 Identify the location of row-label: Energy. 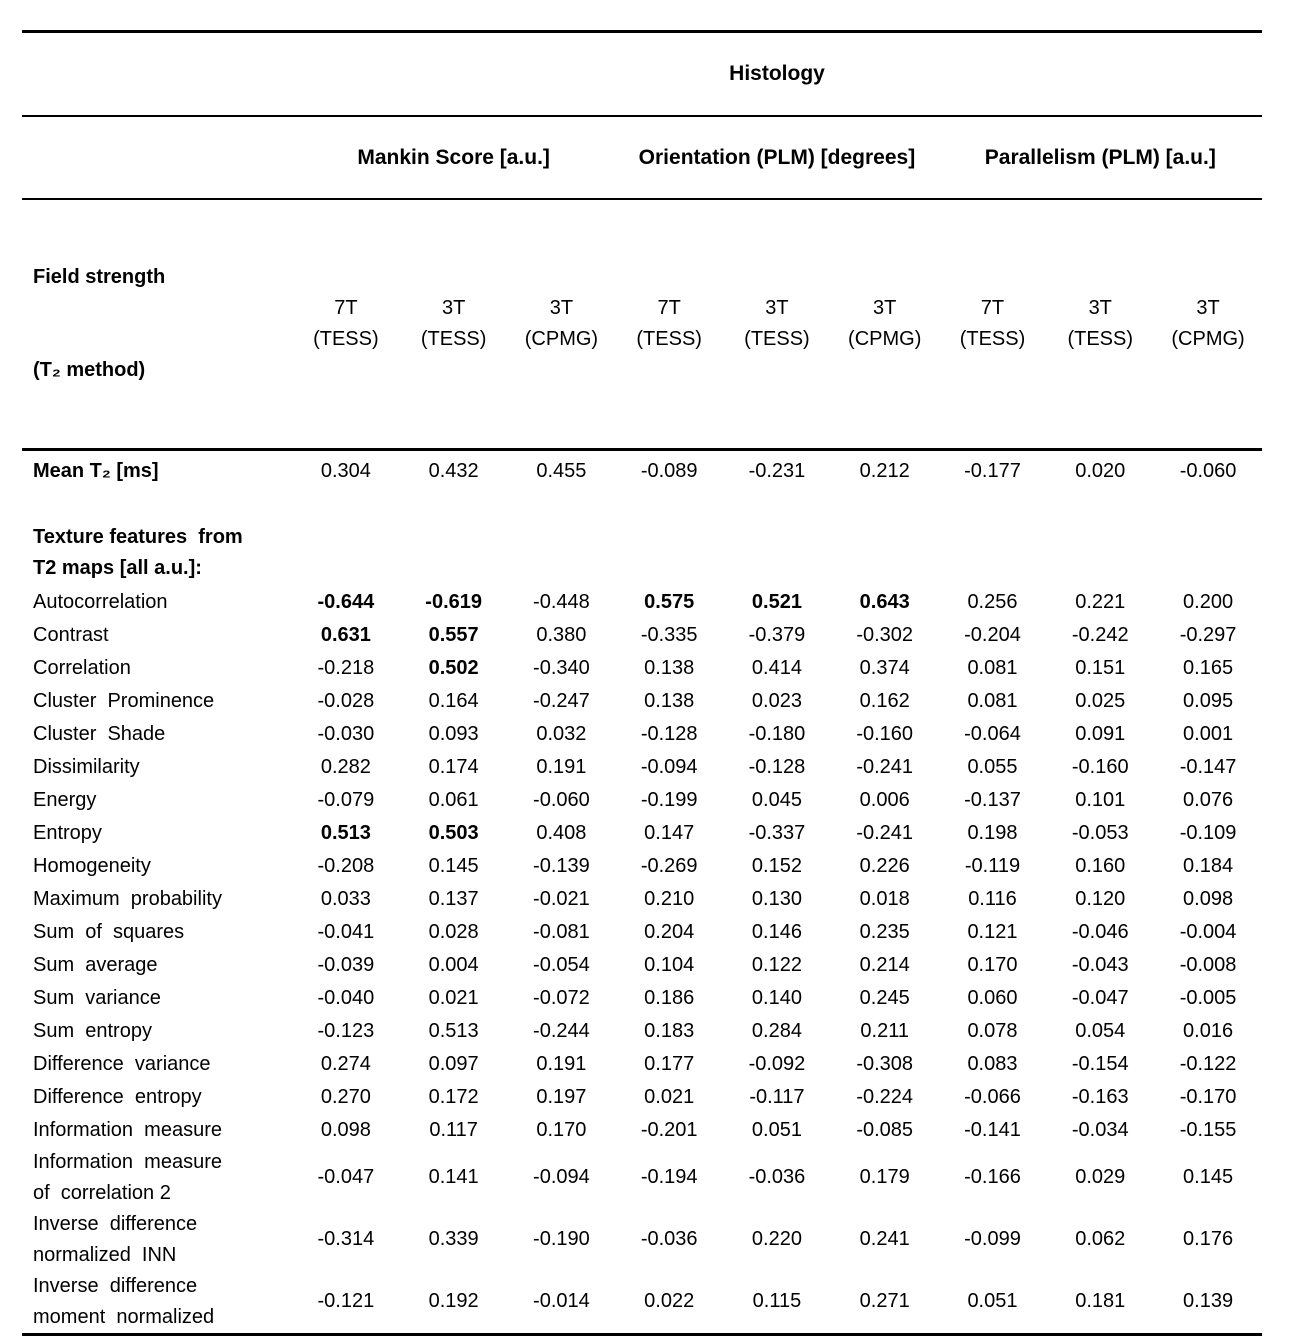
(65, 799).